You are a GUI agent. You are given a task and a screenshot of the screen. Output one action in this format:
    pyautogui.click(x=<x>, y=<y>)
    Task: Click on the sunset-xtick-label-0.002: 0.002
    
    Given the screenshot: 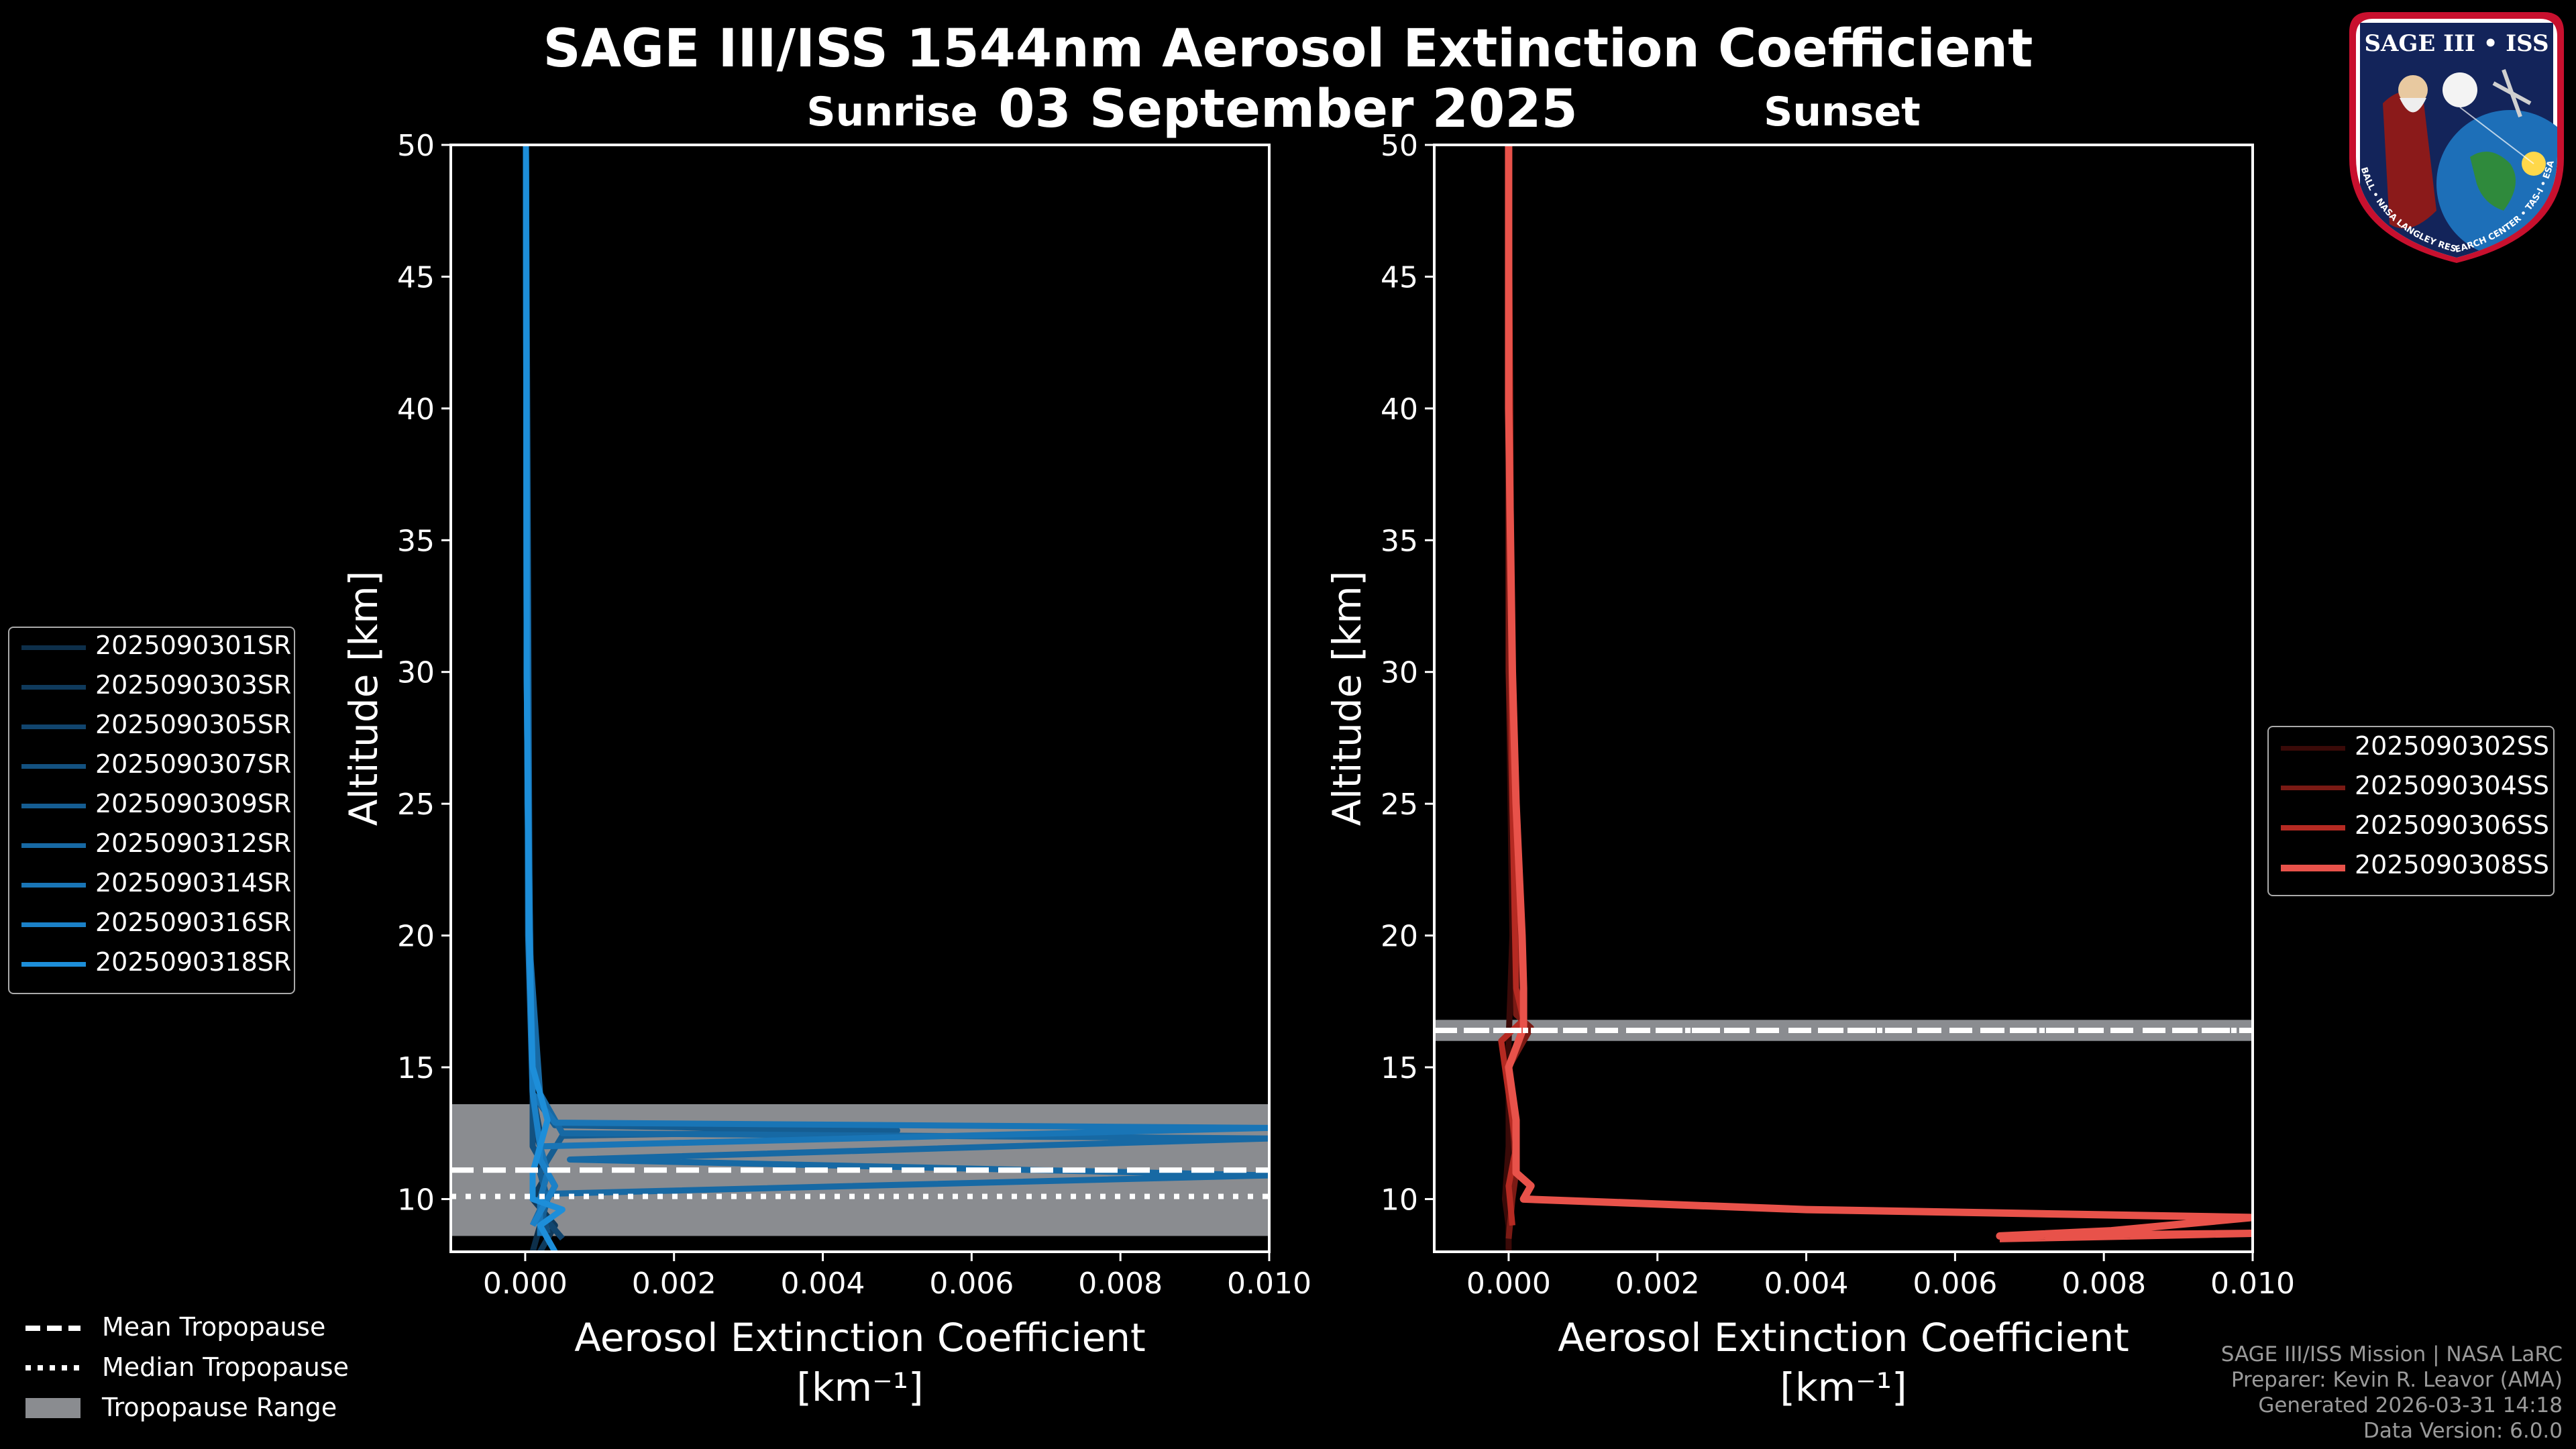 What is the action you would take?
    pyautogui.click(x=1657, y=1284)
    